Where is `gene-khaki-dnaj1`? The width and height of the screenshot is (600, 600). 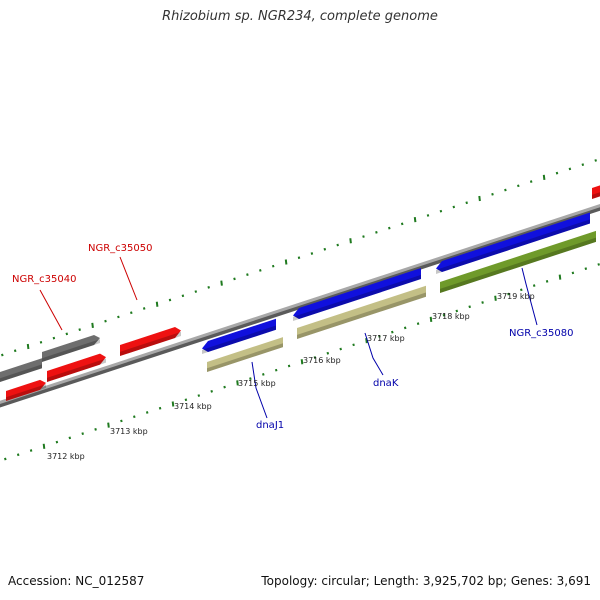
gene-khaki-dnaj1 is located at coordinates (245, 354).